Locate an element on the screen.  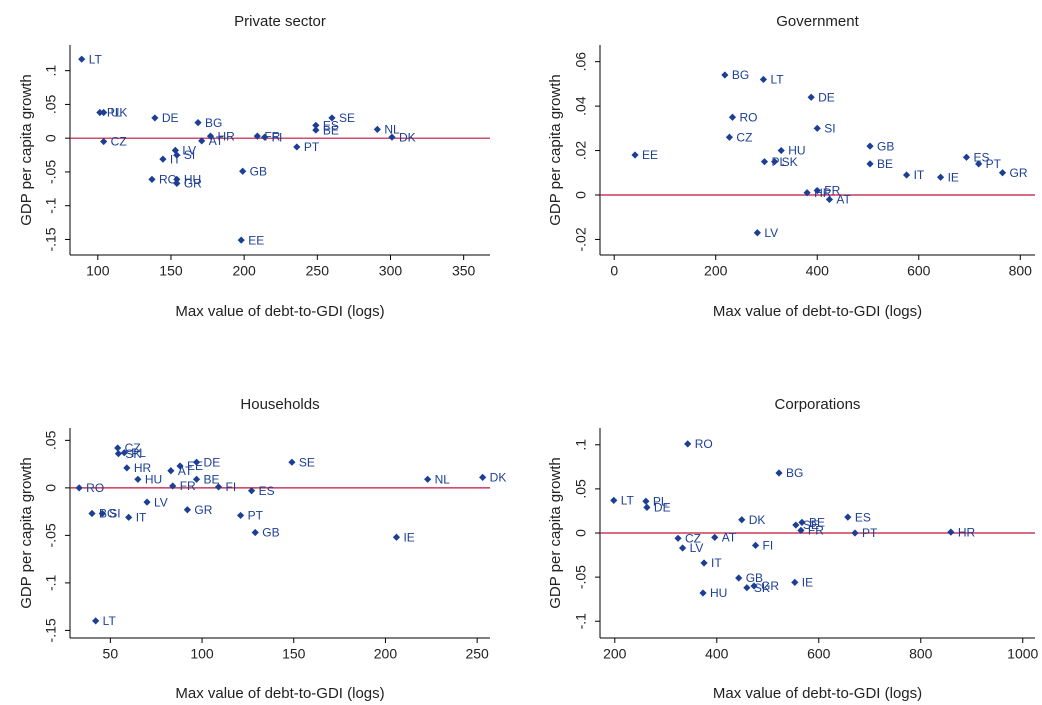
panel-title: Private sector is located at coordinates (280, 21).